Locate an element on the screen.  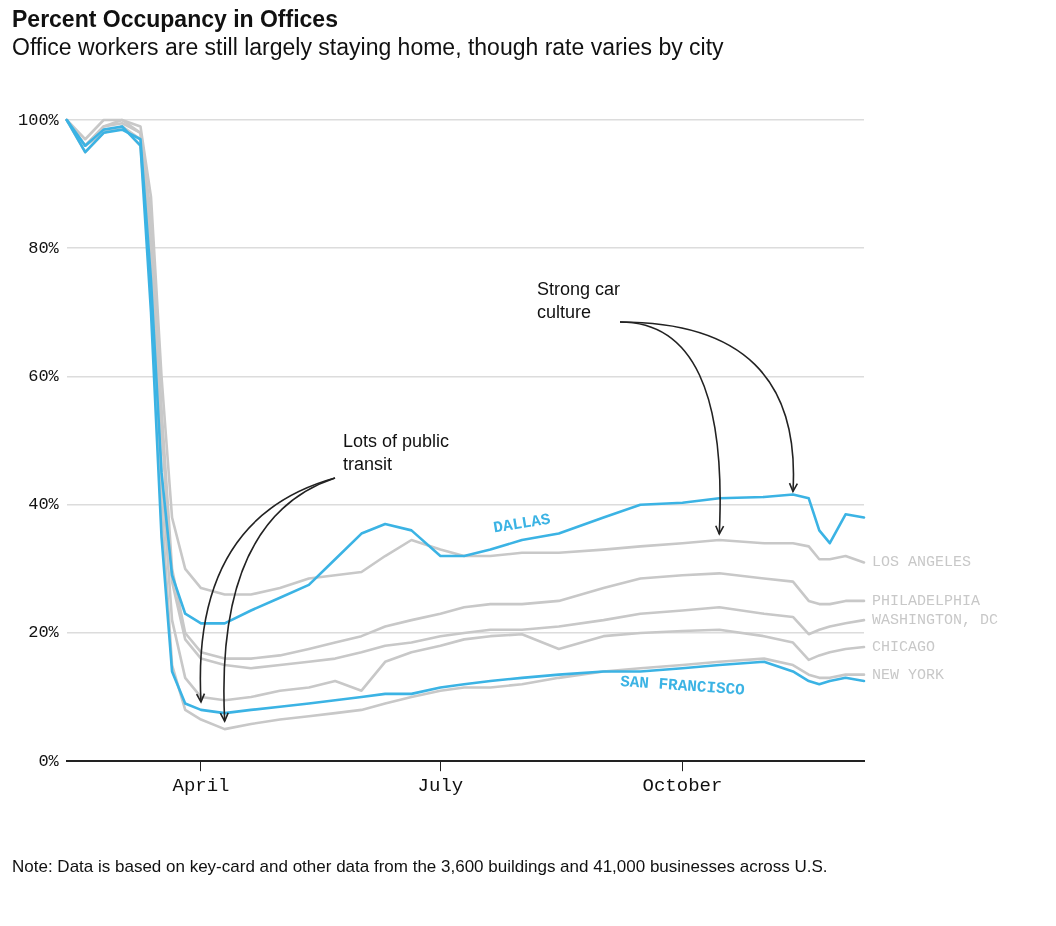
text: Note: Data is based on key-card and other data from the 3,600 buildings and 41,000 businesses across U.S. is located at coordinates (420, 867).